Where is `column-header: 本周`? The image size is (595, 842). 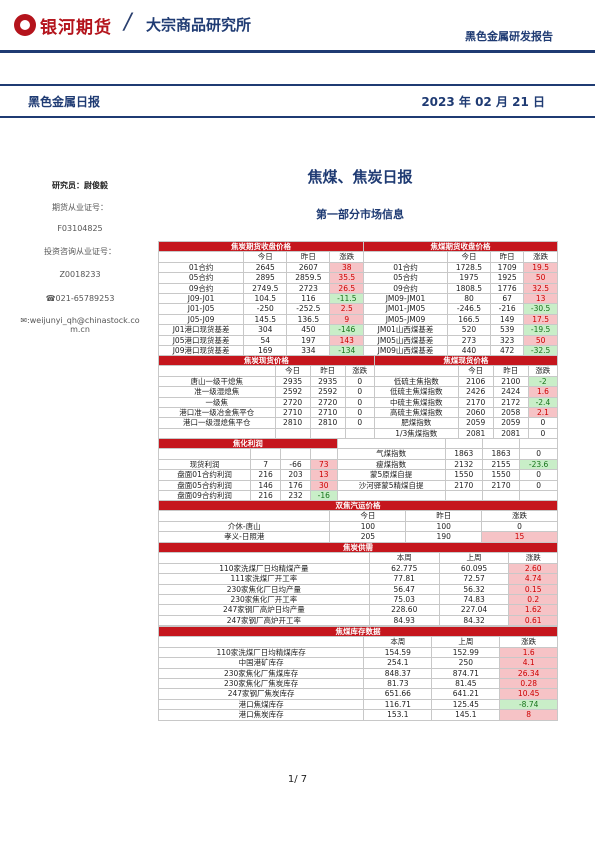
column-header: 本周 is located at coordinates (404, 558).